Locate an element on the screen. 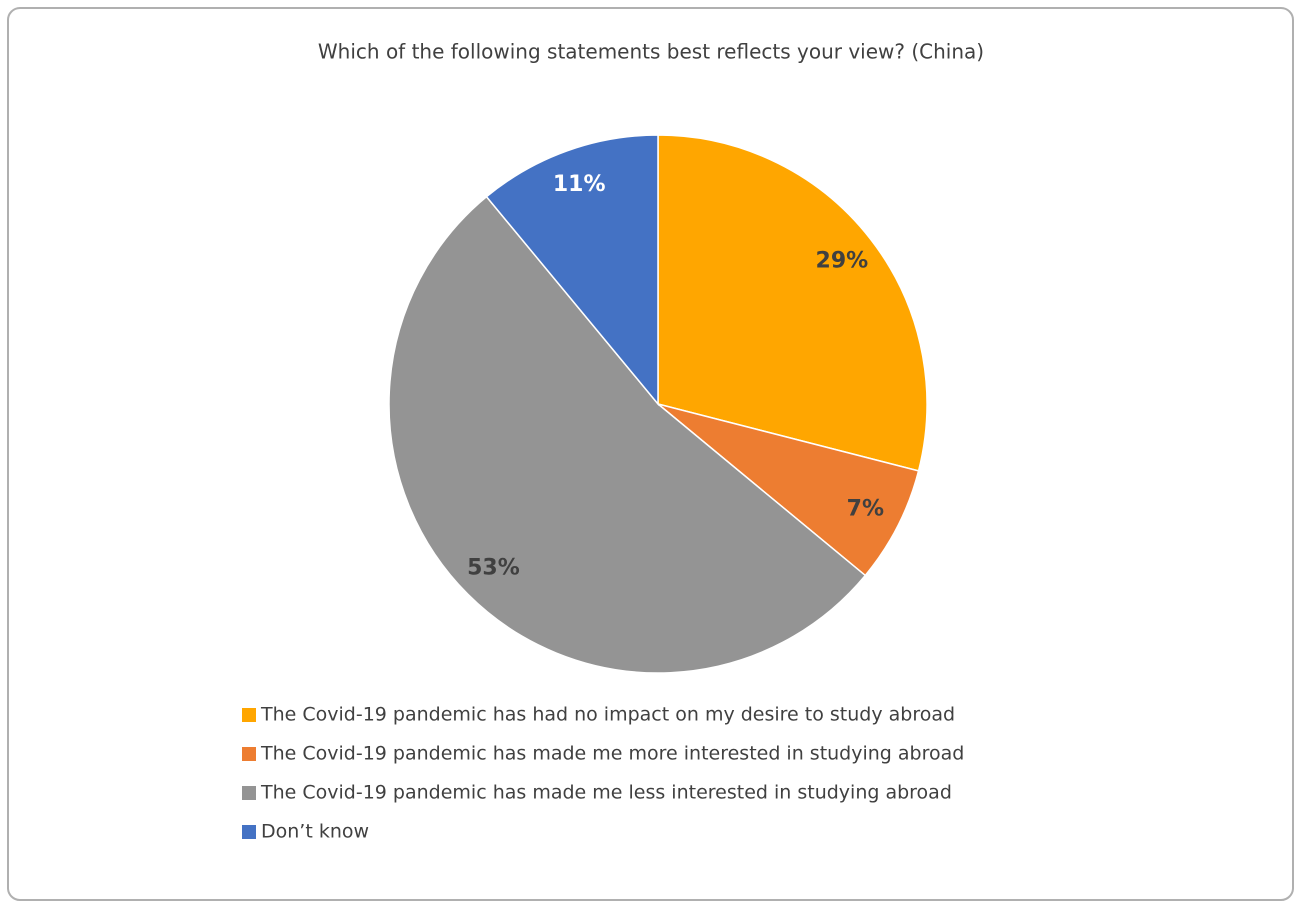 Image resolution: width=1301 pixels, height=909 pixels. data-label: 7% is located at coordinates (865, 509).